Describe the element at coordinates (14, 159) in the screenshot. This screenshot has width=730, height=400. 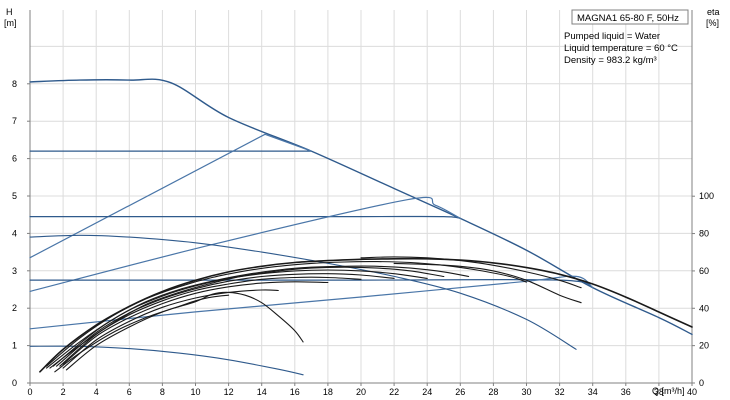
I see `y-left-tick-label: 6` at that location.